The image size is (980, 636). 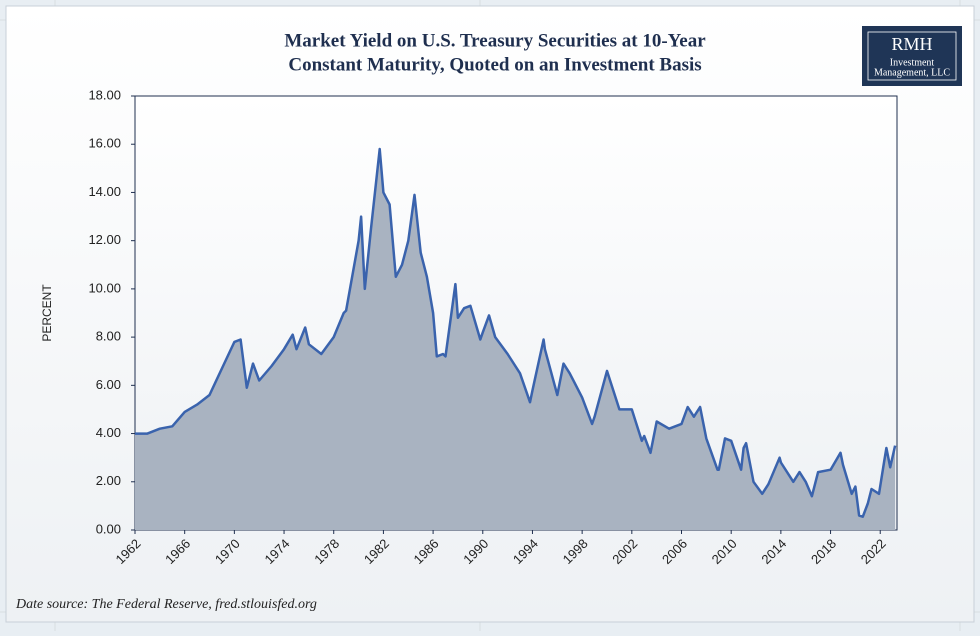 What do you see at coordinates (912, 62) in the screenshot?
I see `logo-line: Investment` at bounding box center [912, 62].